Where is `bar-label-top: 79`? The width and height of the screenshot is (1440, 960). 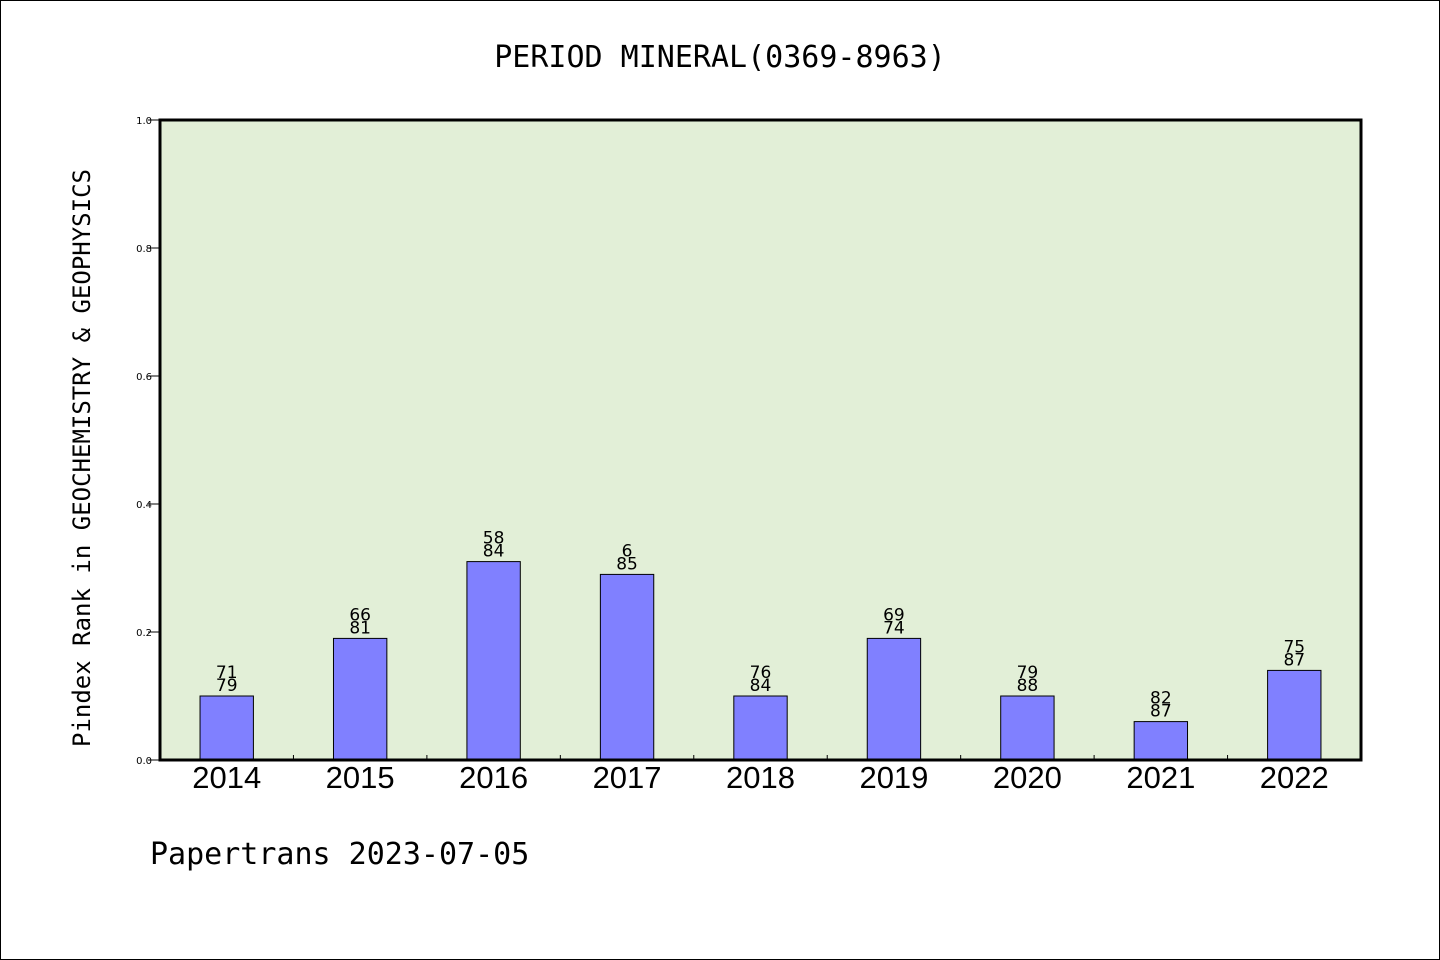 bar-label-top: 79 is located at coordinates (1028, 673).